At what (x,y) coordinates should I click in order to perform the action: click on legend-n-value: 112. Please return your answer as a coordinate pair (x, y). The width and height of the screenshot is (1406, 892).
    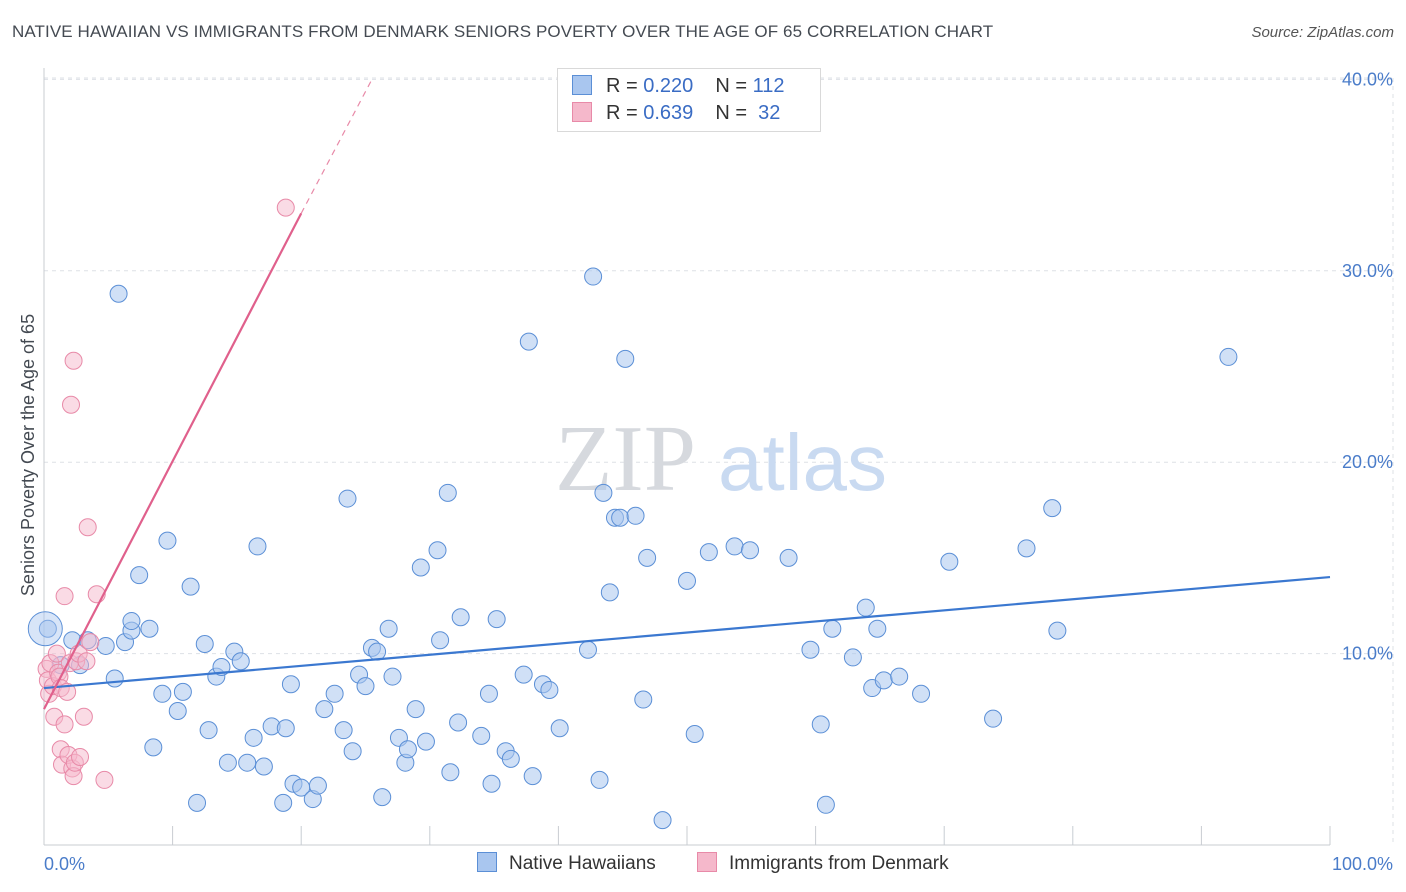
    Looking at the image, I should click on (768, 86).